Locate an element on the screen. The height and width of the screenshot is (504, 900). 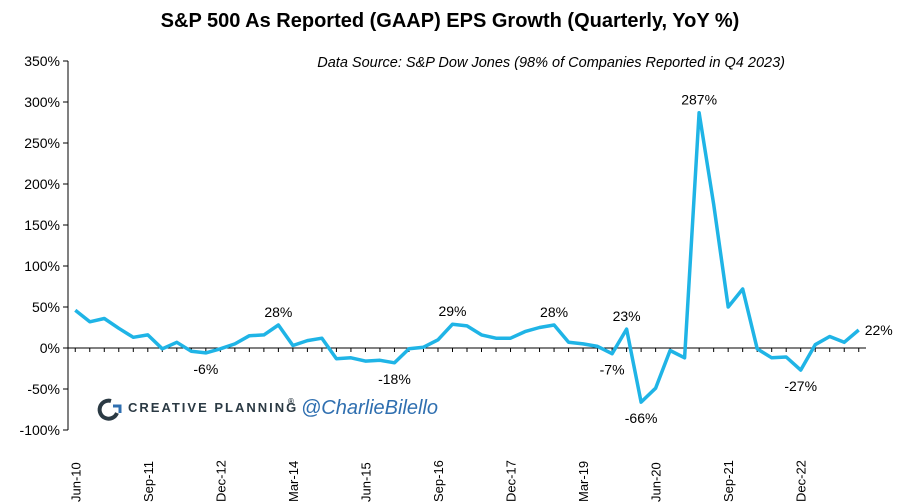
data-label: 29% is located at coordinates (452, 311).